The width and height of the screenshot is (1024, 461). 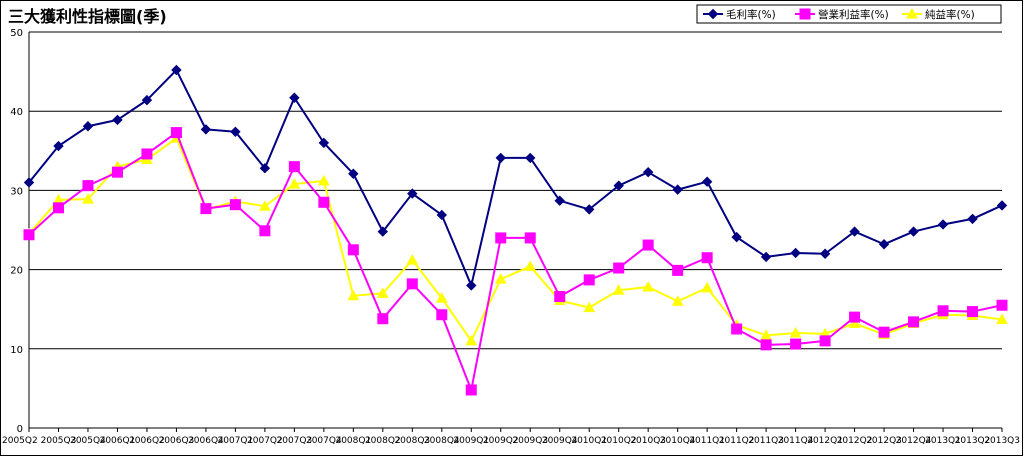 I want to click on x-tick-label: 2013Q2, so click(x=973, y=441).